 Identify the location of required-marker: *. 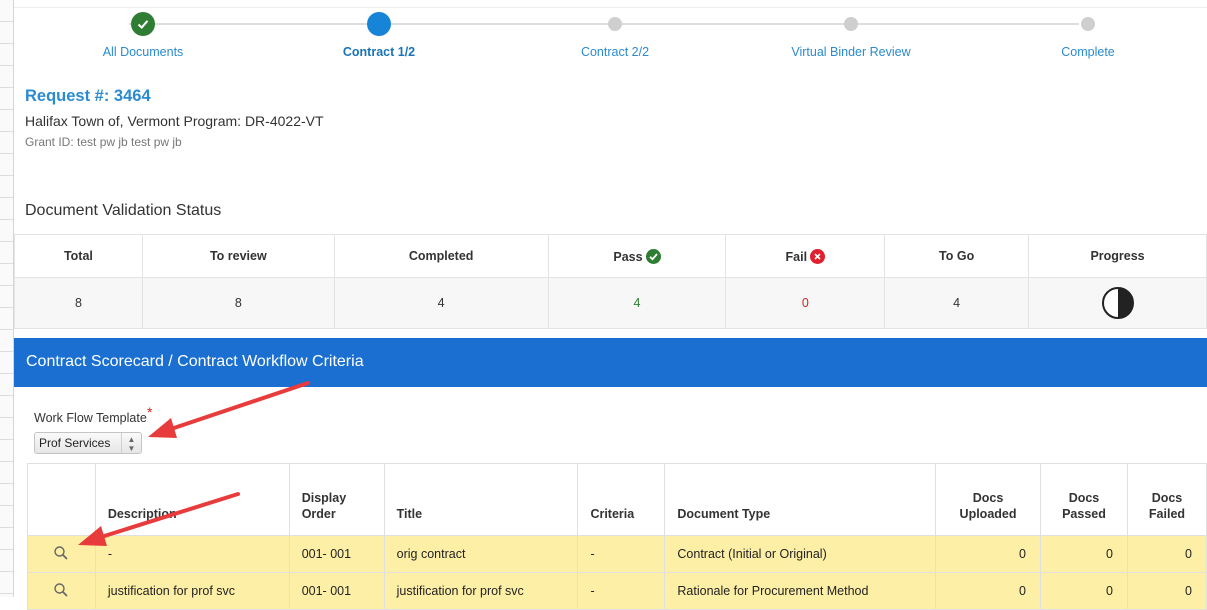
(150, 412).